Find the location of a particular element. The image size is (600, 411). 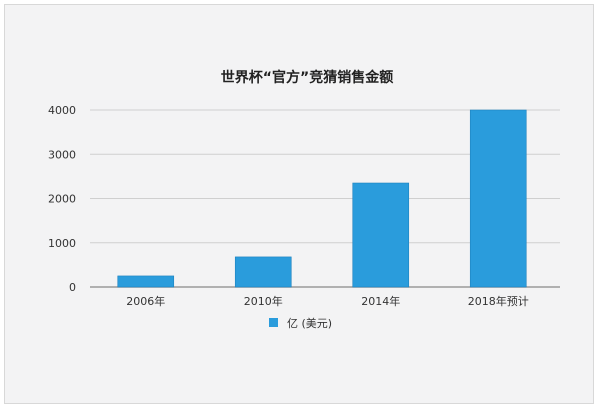

legend: 亿 (美元) is located at coordinates (300, 323).